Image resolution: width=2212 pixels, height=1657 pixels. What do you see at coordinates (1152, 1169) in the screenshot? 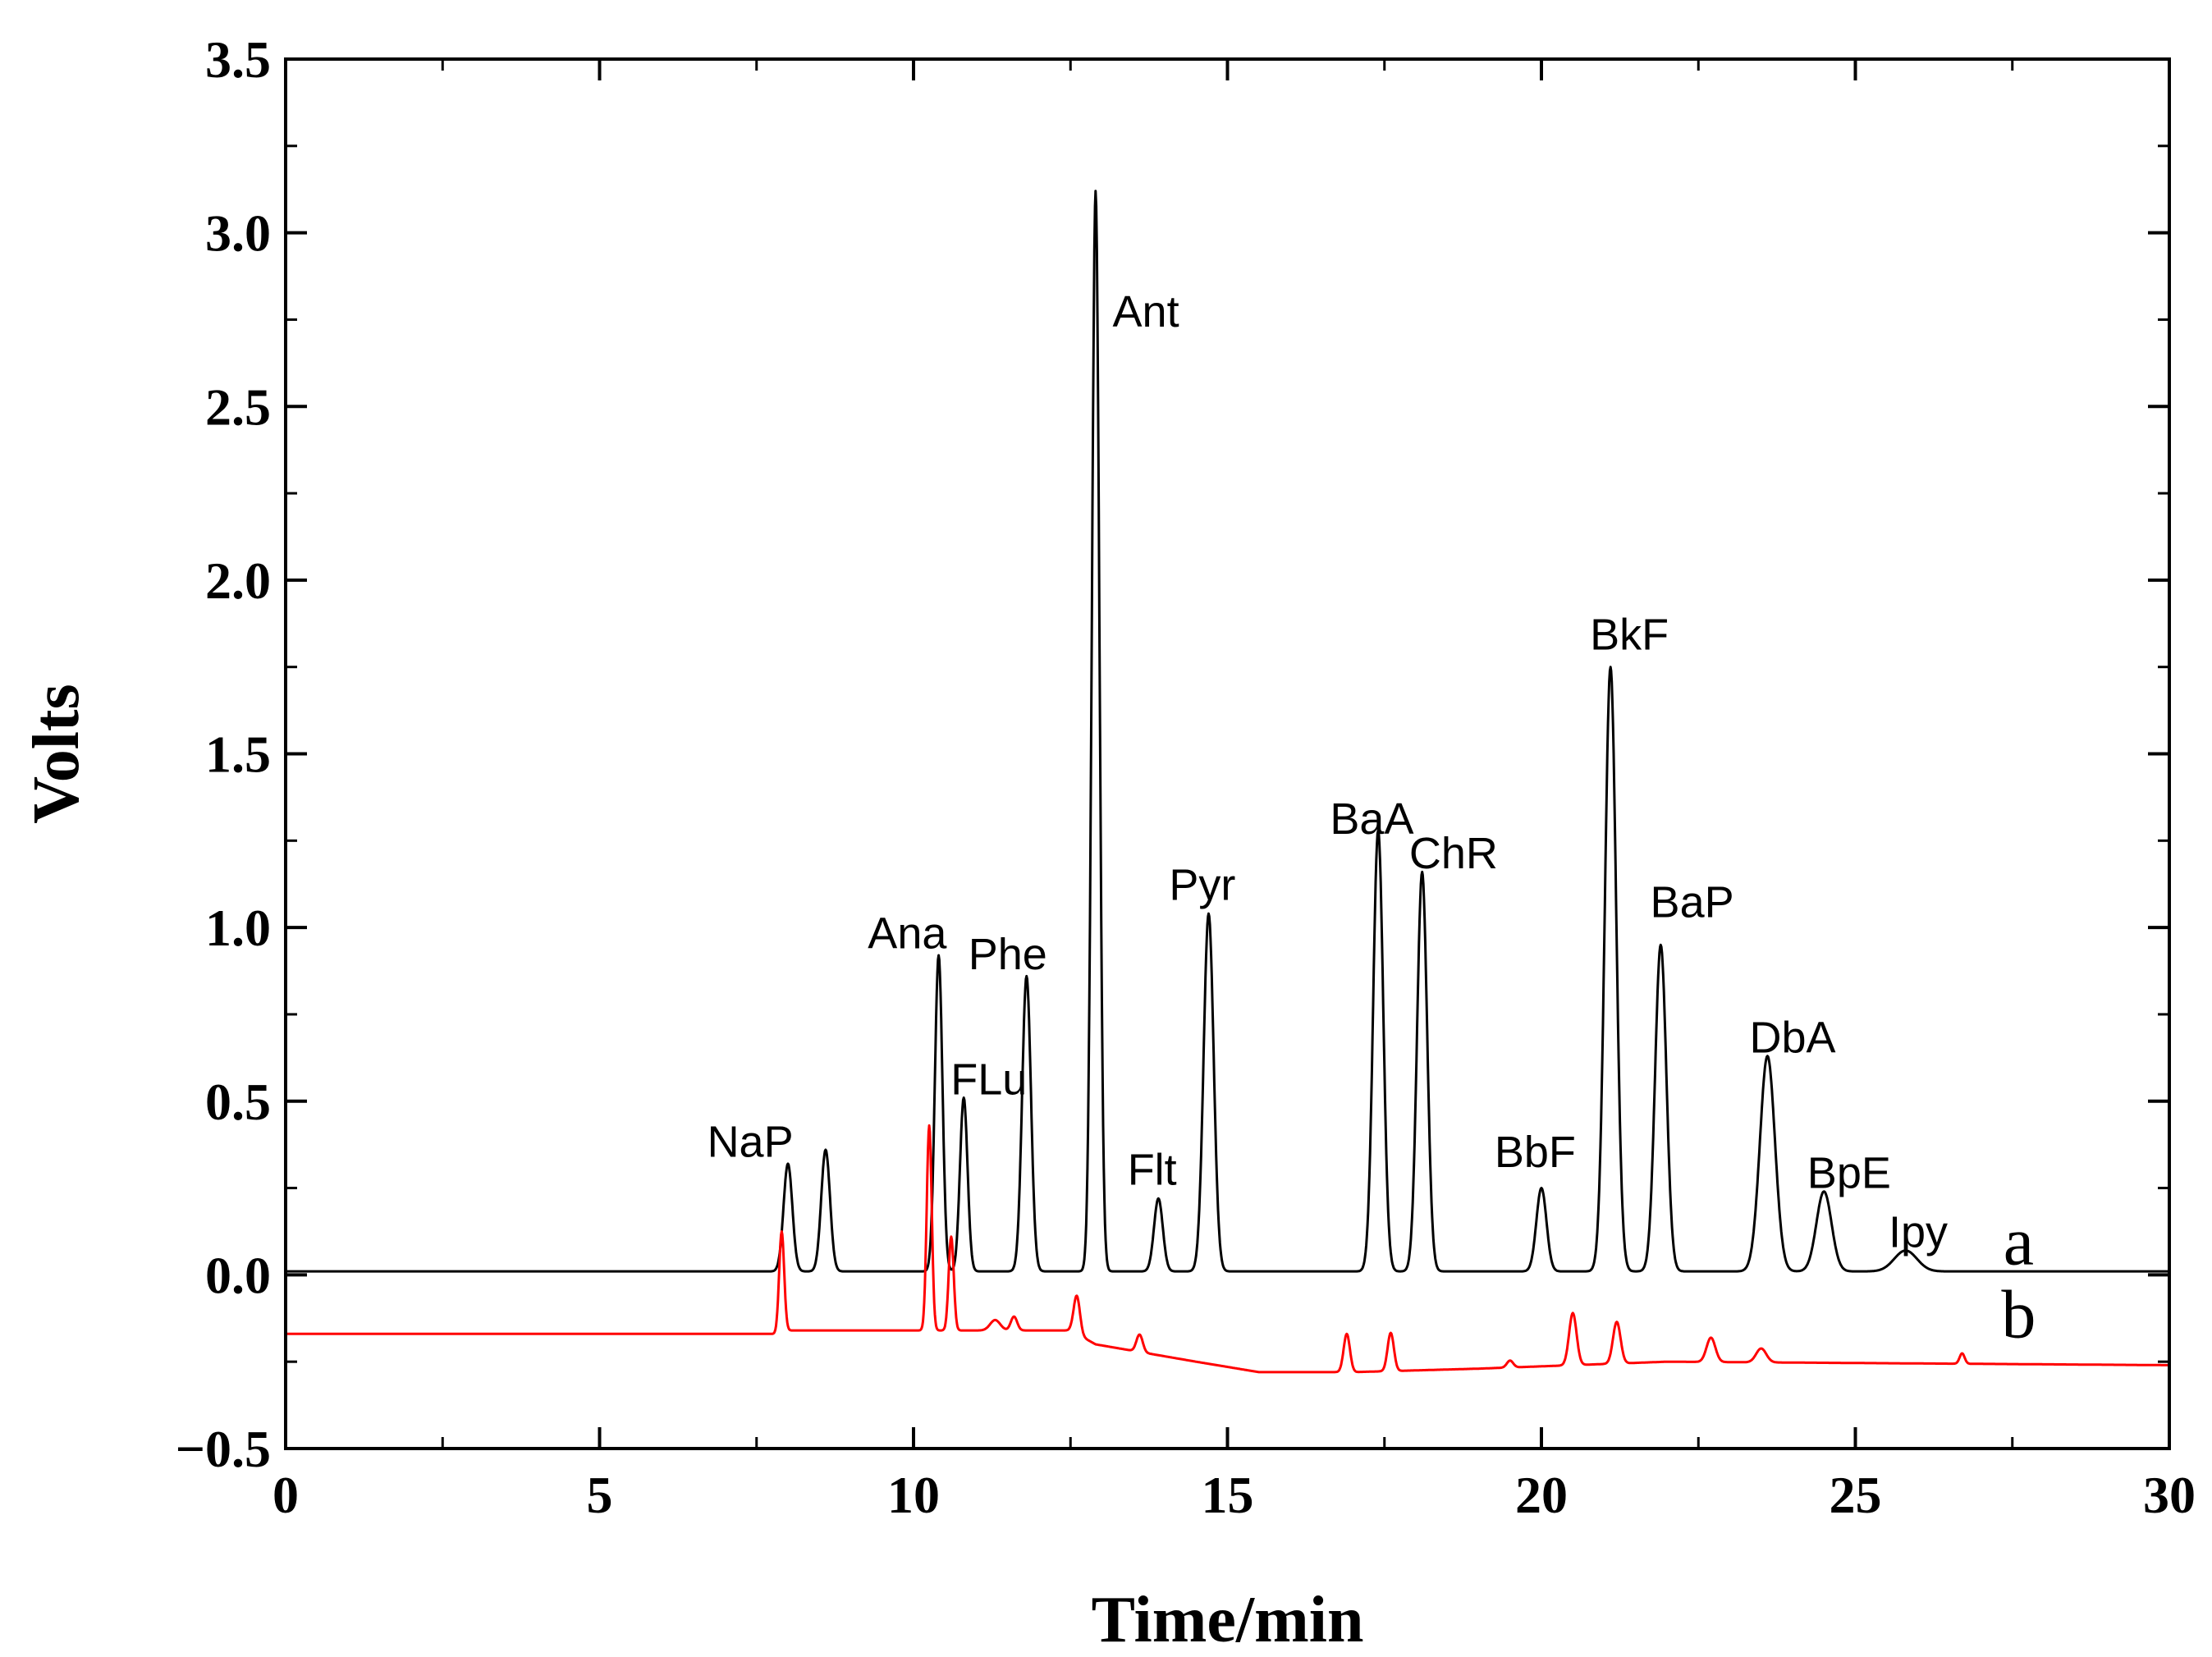
I see `peak-label-flt: Flt` at bounding box center [1152, 1169].